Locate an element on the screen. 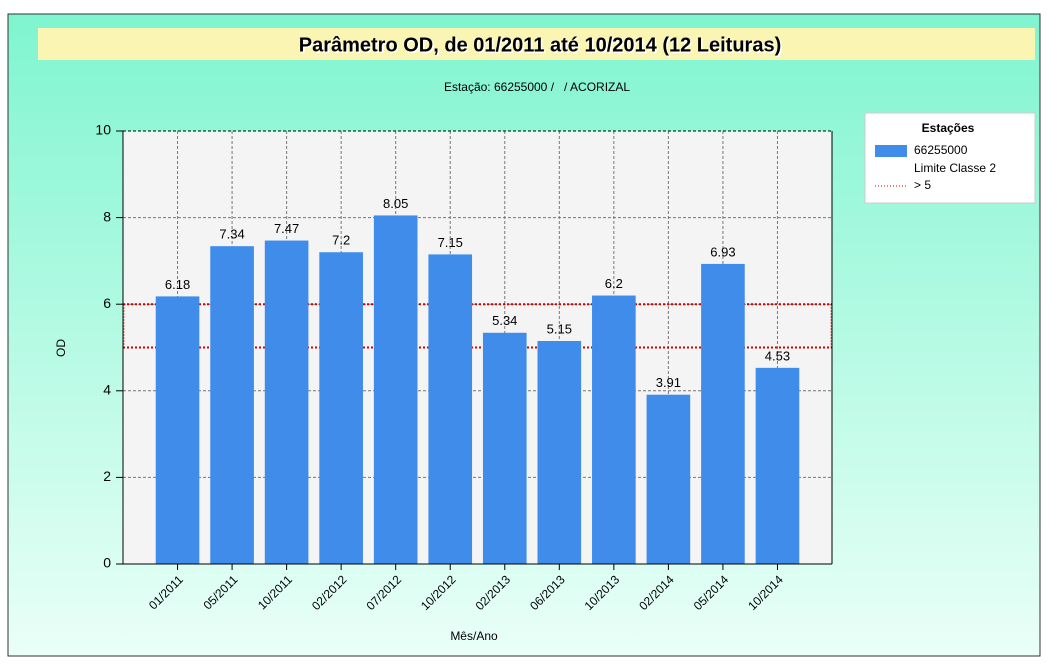 This screenshot has height=664, width=1047. value-label: 6.93 is located at coordinates (722, 251).